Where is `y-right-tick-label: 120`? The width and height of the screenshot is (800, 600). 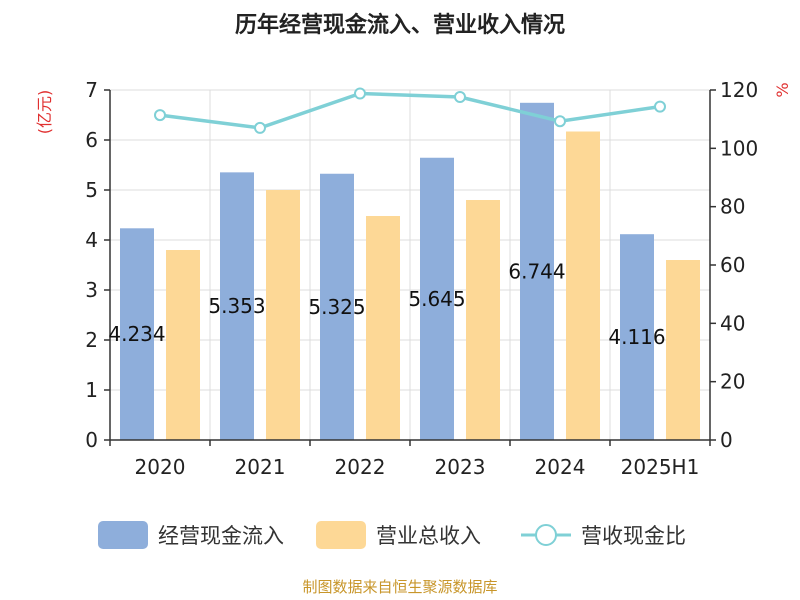 y-right-tick-label: 120 is located at coordinates (739, 90).